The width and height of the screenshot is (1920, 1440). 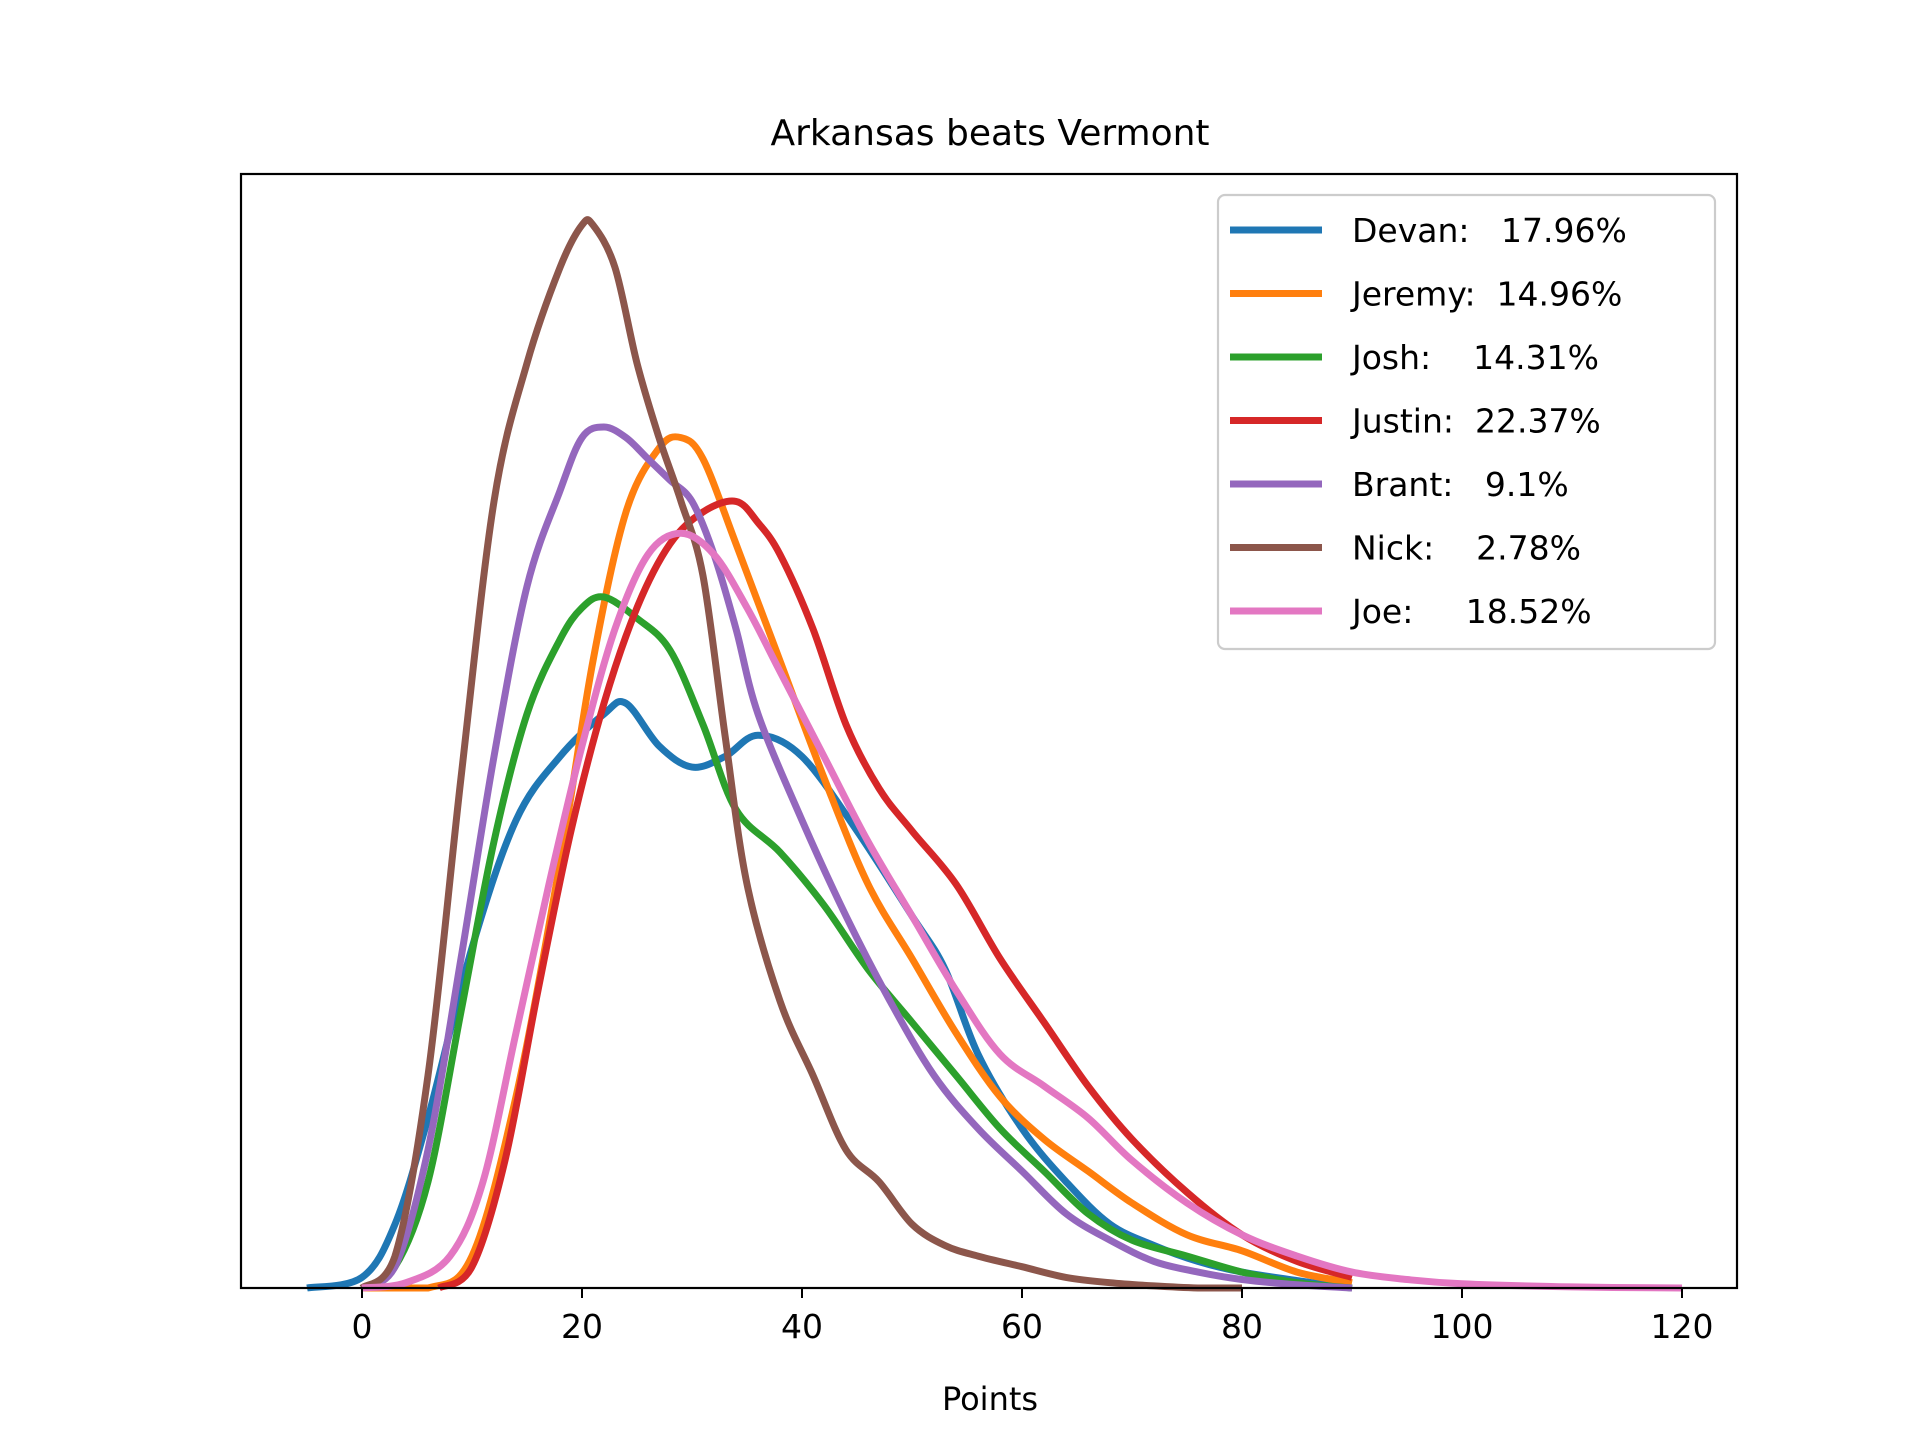 I want to click on legend-label-jeremy: Jeremy: 14.96%, so click(x=1486, y=294).